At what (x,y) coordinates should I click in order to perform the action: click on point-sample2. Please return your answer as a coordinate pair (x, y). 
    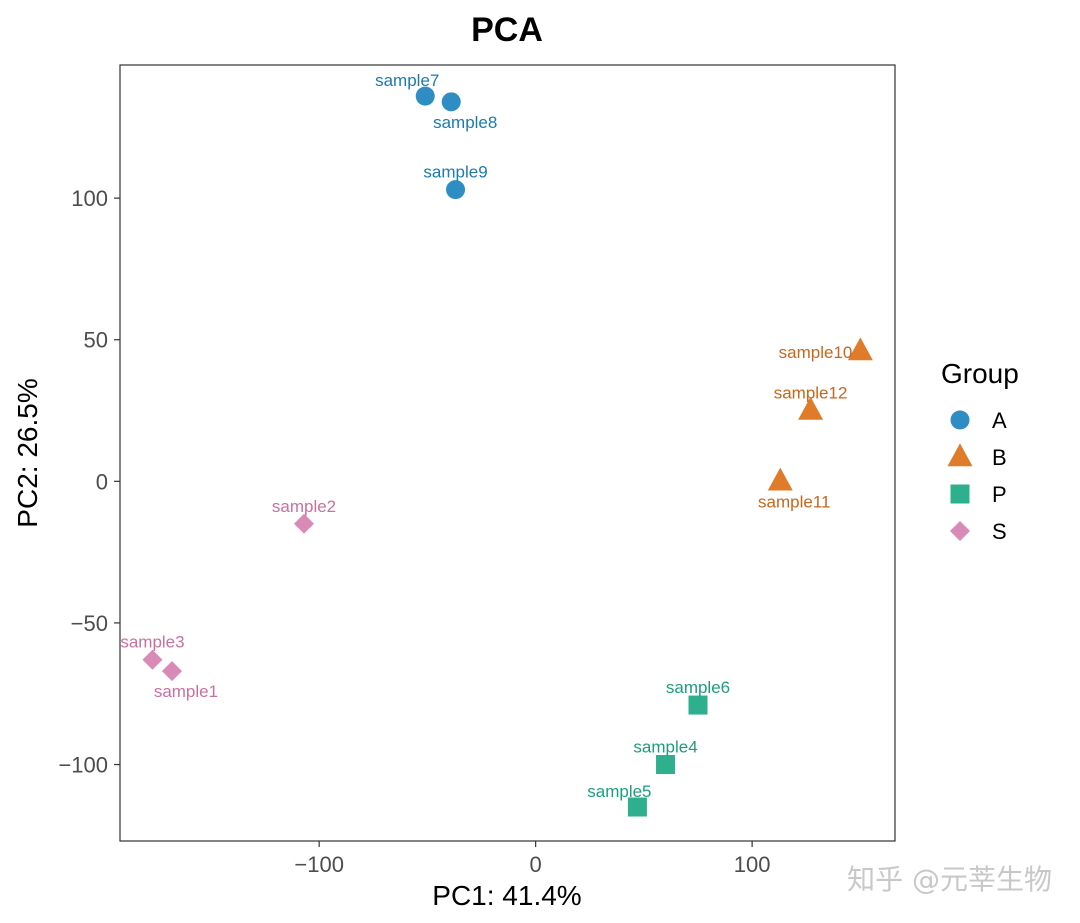
    Looking at the image, I should click on (304, 523).